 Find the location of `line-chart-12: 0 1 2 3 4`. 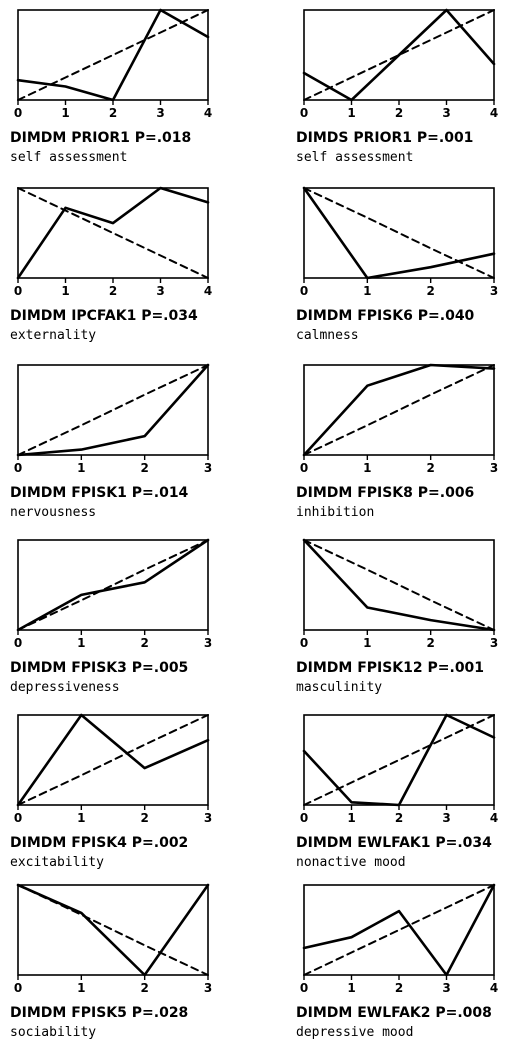

line-chart-12: 0 1 2 3 4 is located at coordinates (399, 939).